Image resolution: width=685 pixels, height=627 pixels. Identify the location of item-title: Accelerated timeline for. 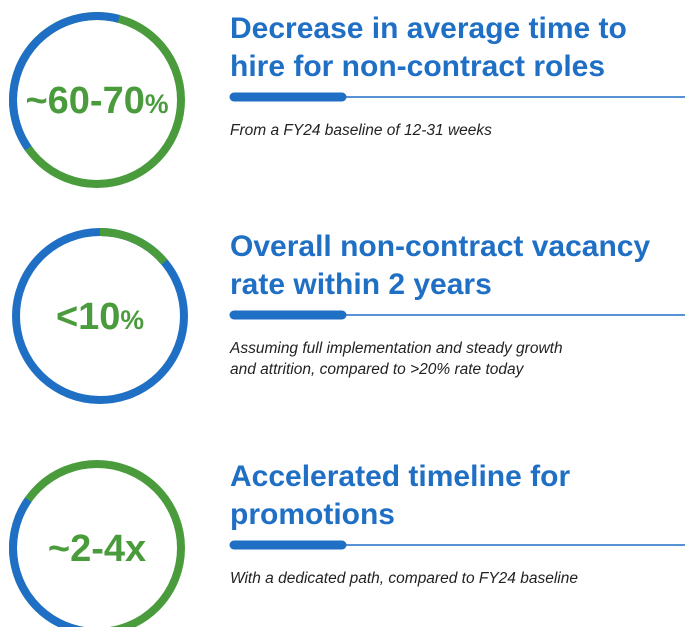
(400, 476).